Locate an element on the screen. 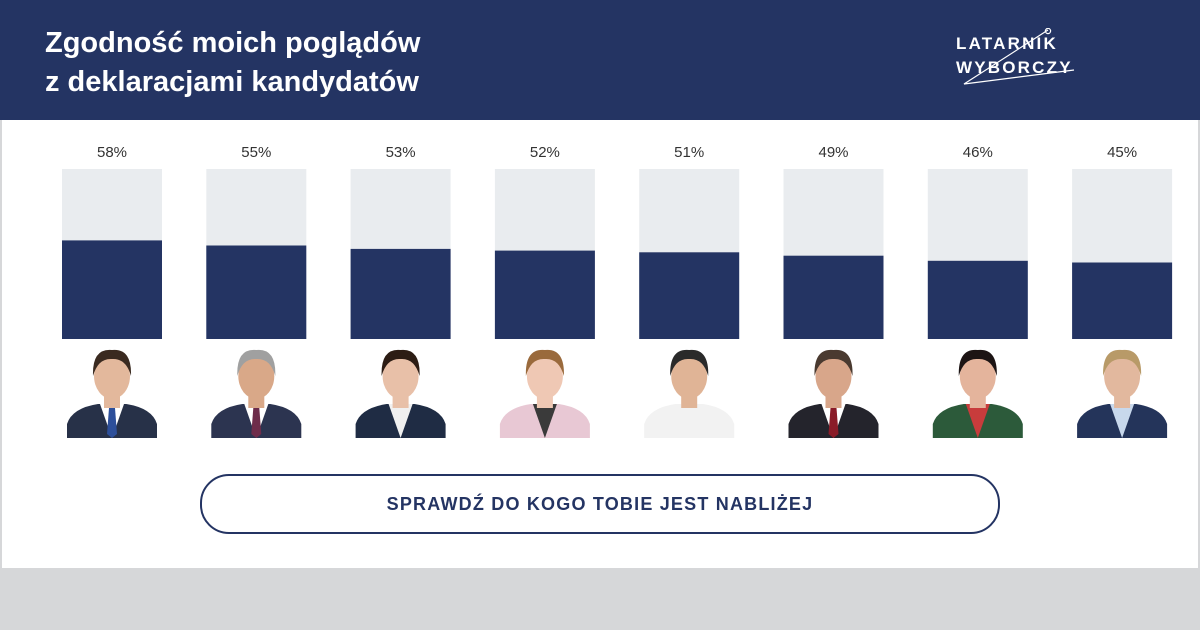 The height and width of the screenshot is (630, 1200). title-line-1: Zgodność moich poglądów is located at coordinates (233, 43).